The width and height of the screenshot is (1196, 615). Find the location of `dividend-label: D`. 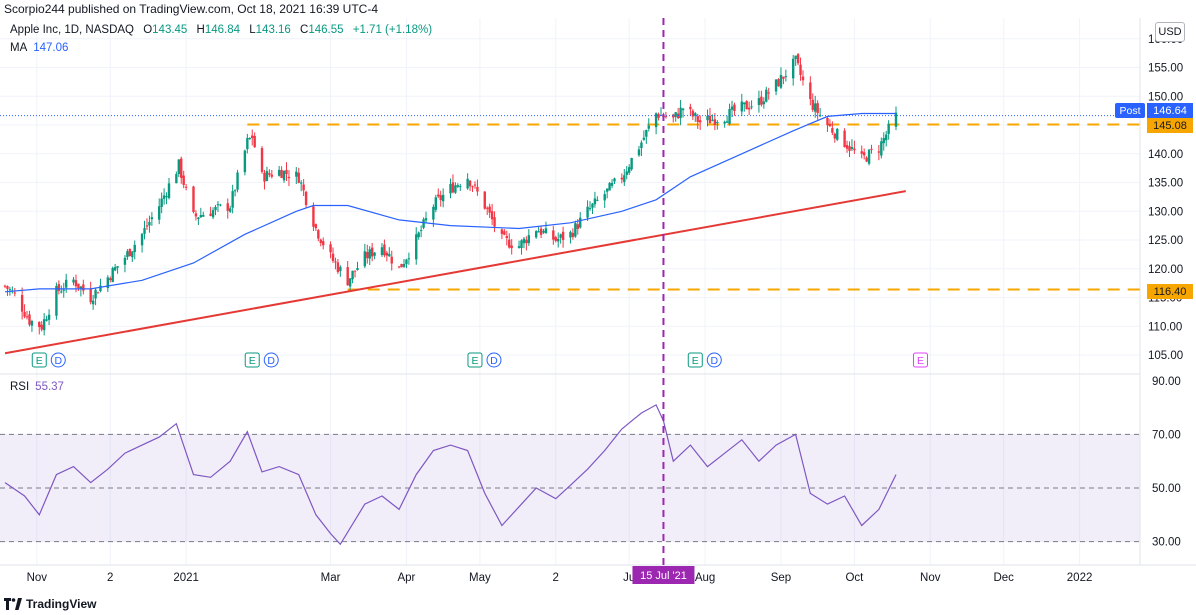

dividend-label: D is located at coordinates (714, 361).